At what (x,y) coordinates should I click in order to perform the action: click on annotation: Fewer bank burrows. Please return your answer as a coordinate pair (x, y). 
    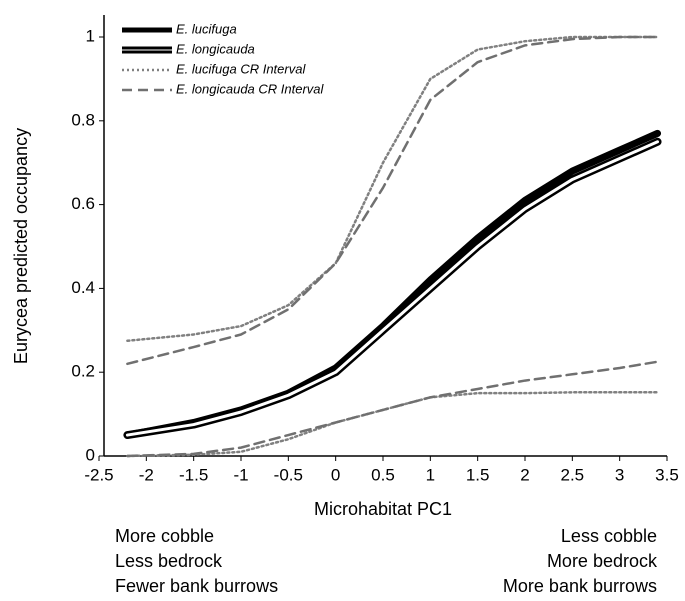
    Looking at the image, I should click on (196, 586).